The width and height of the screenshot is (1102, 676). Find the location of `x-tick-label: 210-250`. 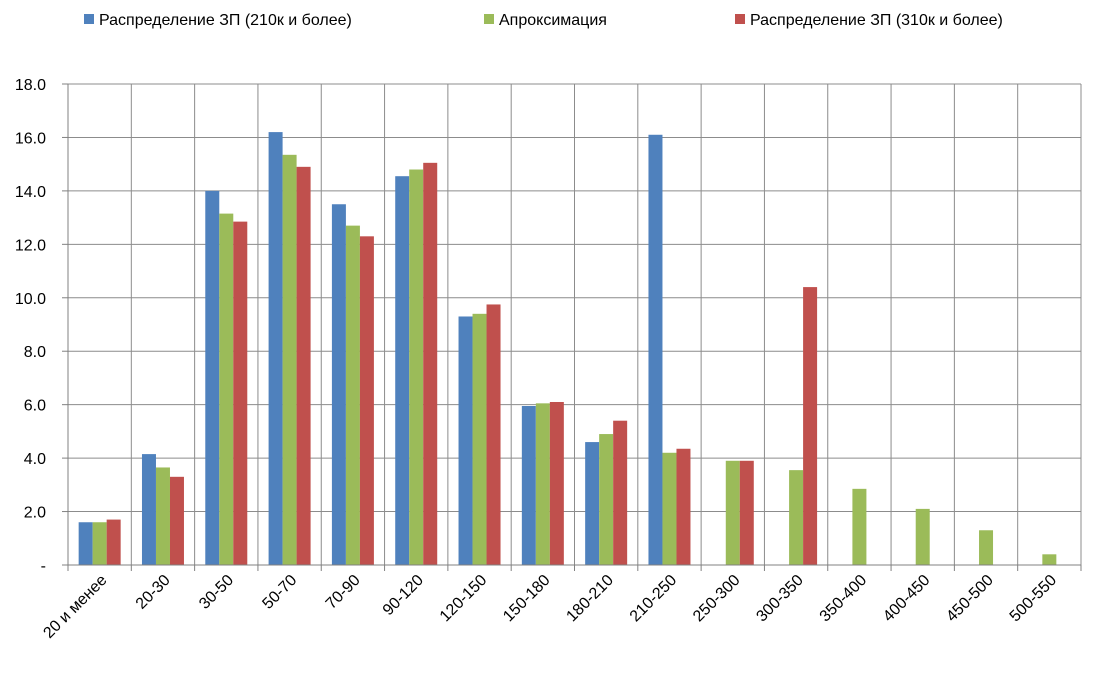

x-tick-label: 210-250 is located at coordinates (654, 599).